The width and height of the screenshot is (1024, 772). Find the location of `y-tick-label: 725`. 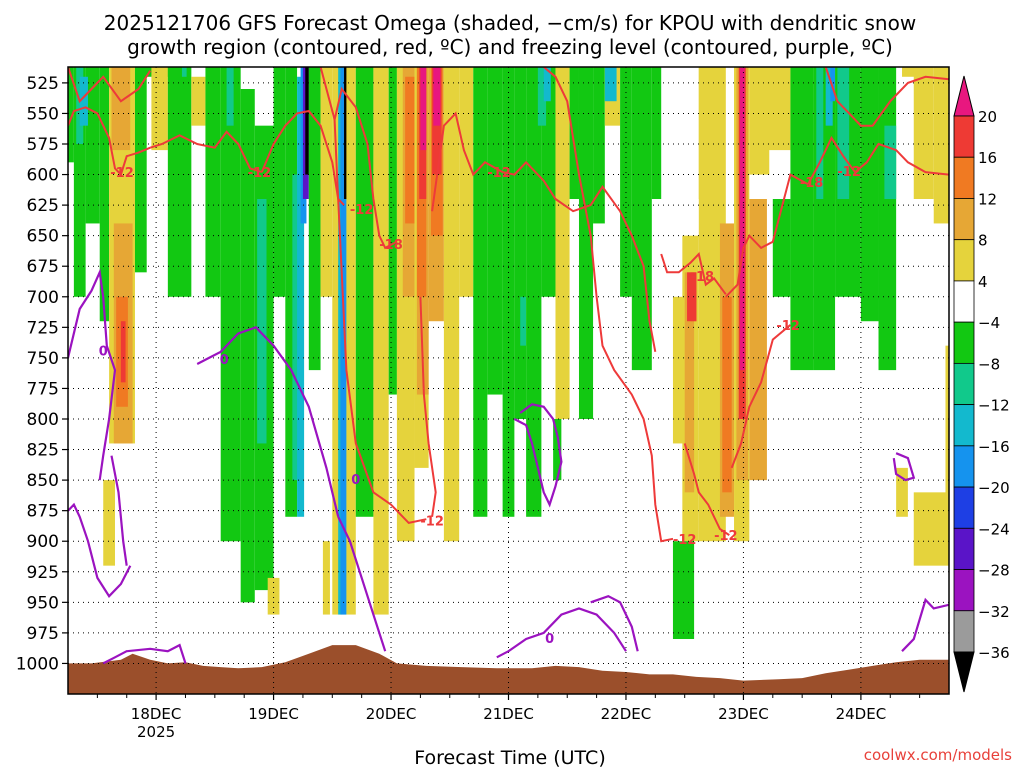

y-tick-label: 725 is located at coordinates (43, 328).